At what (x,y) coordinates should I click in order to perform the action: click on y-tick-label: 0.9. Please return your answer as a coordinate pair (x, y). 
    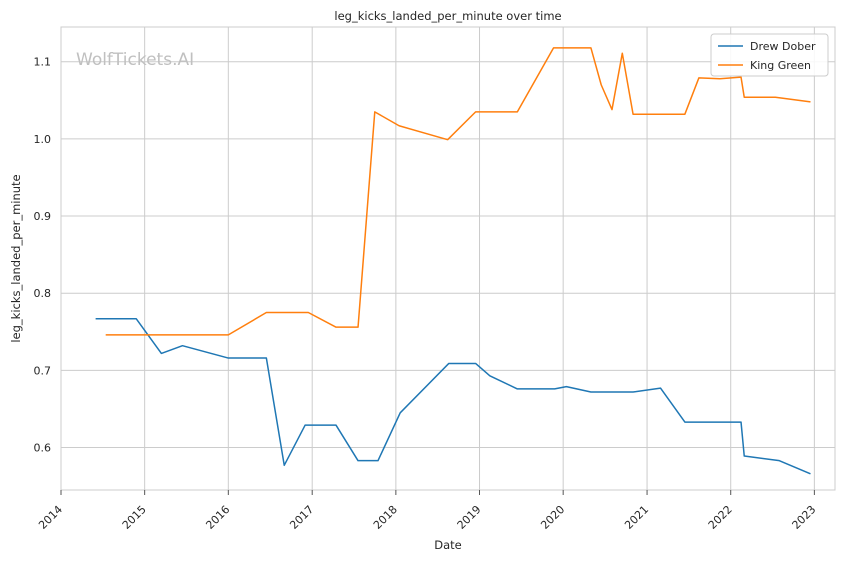
    Looking at the image, I should click on (43, 216).